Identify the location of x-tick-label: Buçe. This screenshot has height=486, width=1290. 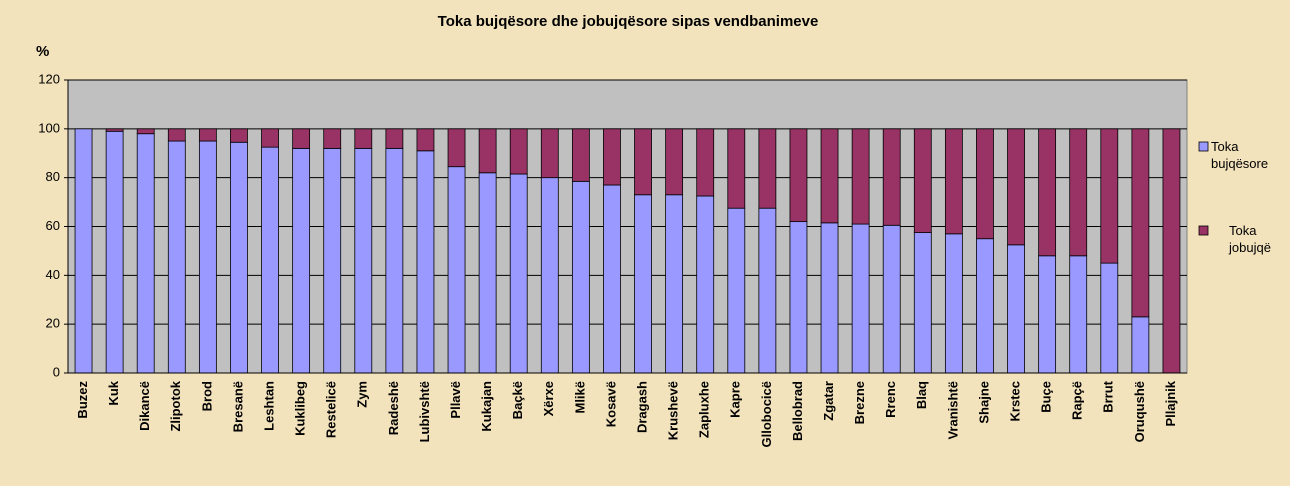
(1046, 397).